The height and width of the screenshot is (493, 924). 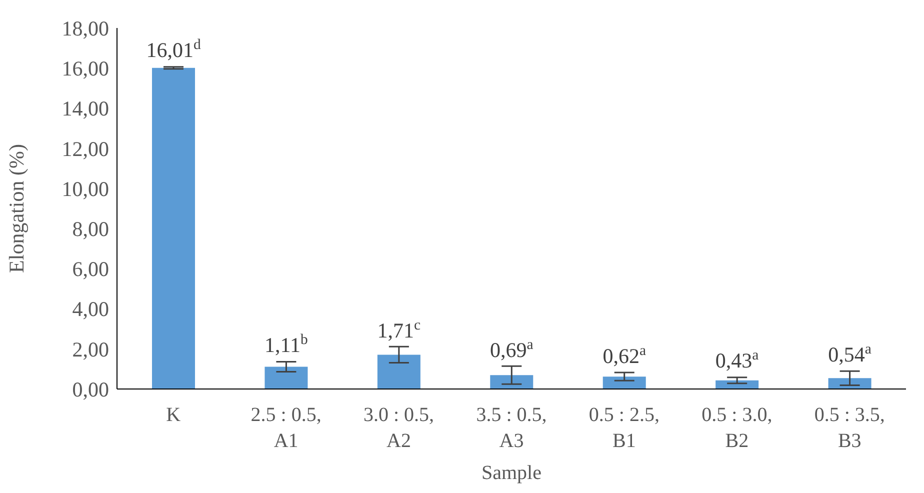 What do you see at coordinates (624, 428) in the screenshot?
I see `x-tick-label: 0.5 : 2.5, B1` at bounding box center [624, 428].